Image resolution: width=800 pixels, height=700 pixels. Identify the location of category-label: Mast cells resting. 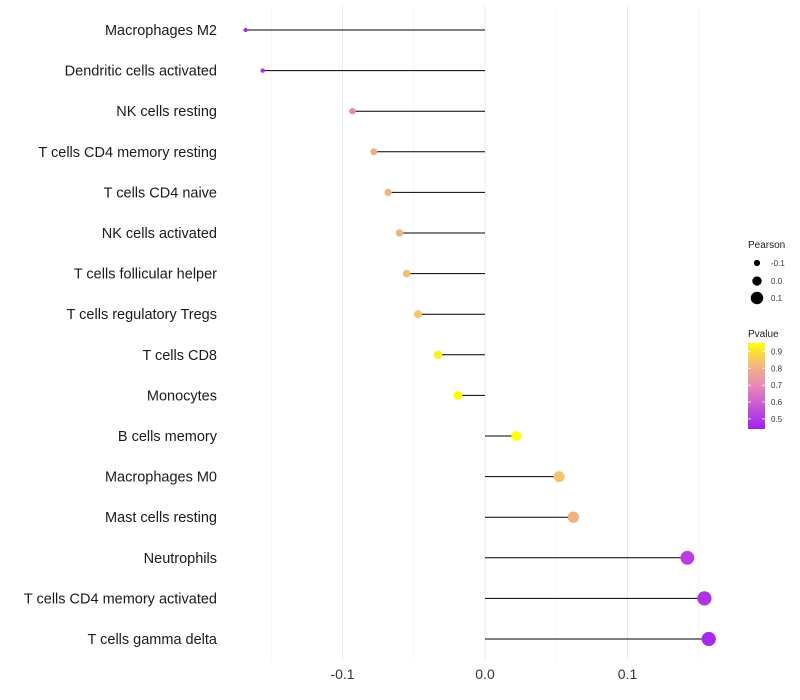
(161, 518).